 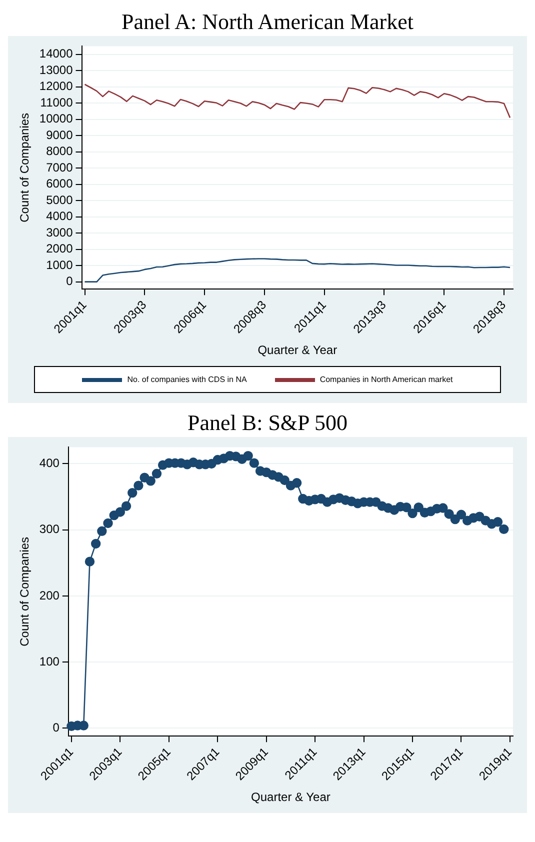 What do you see at coordinates (386, 379) in the screenshot?
I see `legend-label: Companies in North American market` at bounding box center [386, 379].